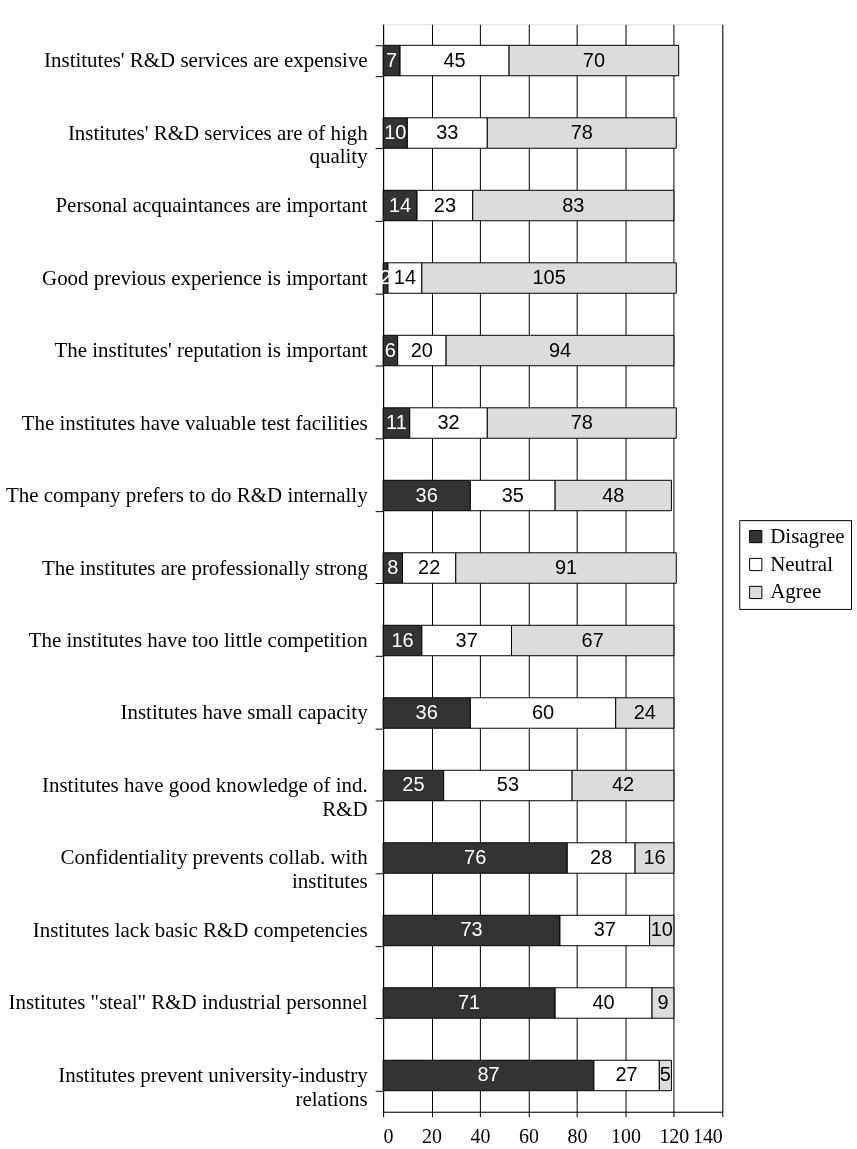 Image resolution: width=857 pixels, height=1149 pixels. What do you see at coordinates (211, 350) in the screenshot?
I see `y-tick-label: The institutes' reputation is important` at bounding box center [211, 350].